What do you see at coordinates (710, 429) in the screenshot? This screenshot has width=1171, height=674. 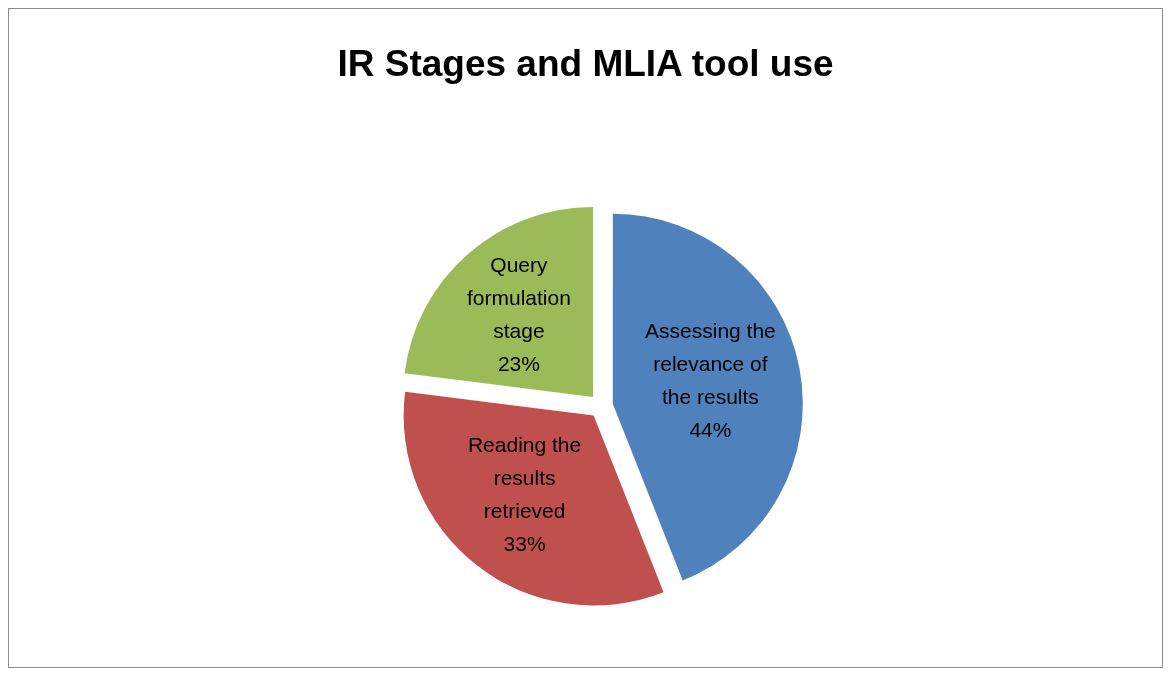 I see `data-label: 44%` at bounding box center [710, 429].